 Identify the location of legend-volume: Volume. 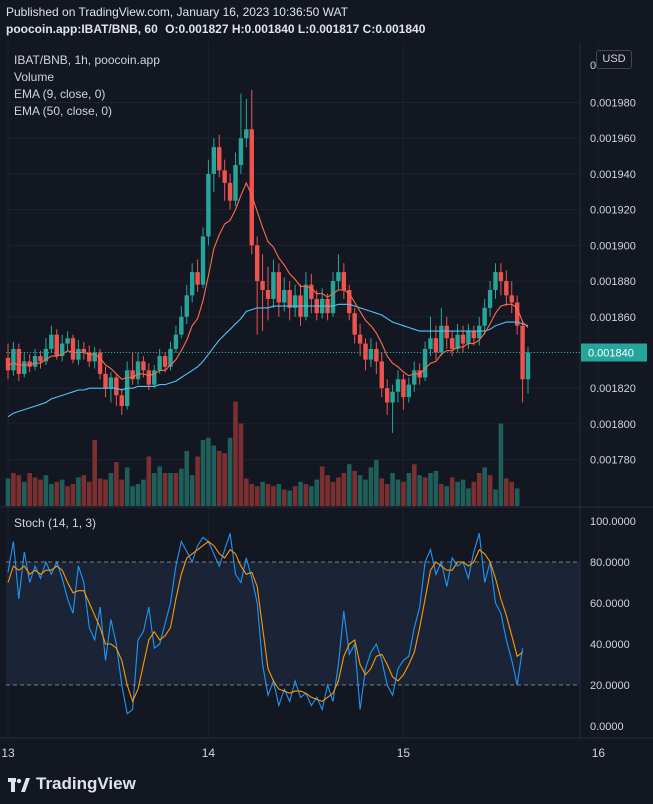
(34, 77).